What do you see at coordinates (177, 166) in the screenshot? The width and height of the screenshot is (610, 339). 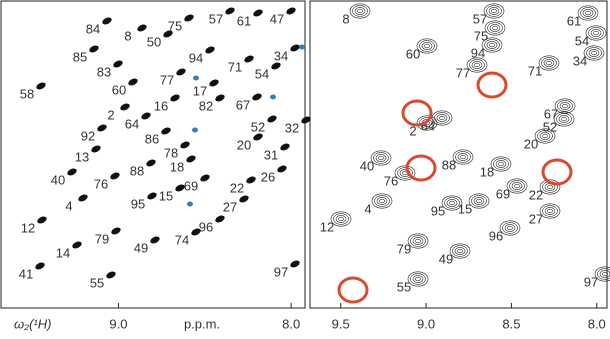 I see `peak-label: 18` at bounding box center [177, 166].